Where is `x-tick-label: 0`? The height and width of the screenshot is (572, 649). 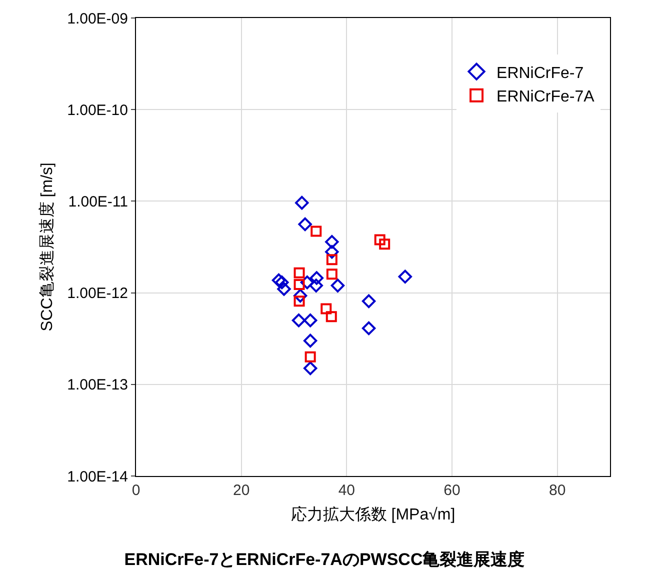
x-tick-label: 0 is located at coordinates (136, 490).